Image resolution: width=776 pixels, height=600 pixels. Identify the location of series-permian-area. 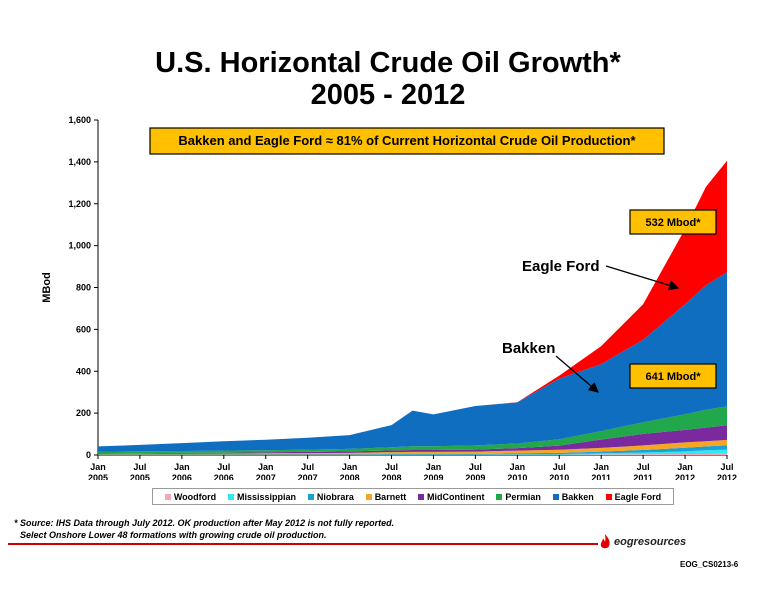
(412, 430).